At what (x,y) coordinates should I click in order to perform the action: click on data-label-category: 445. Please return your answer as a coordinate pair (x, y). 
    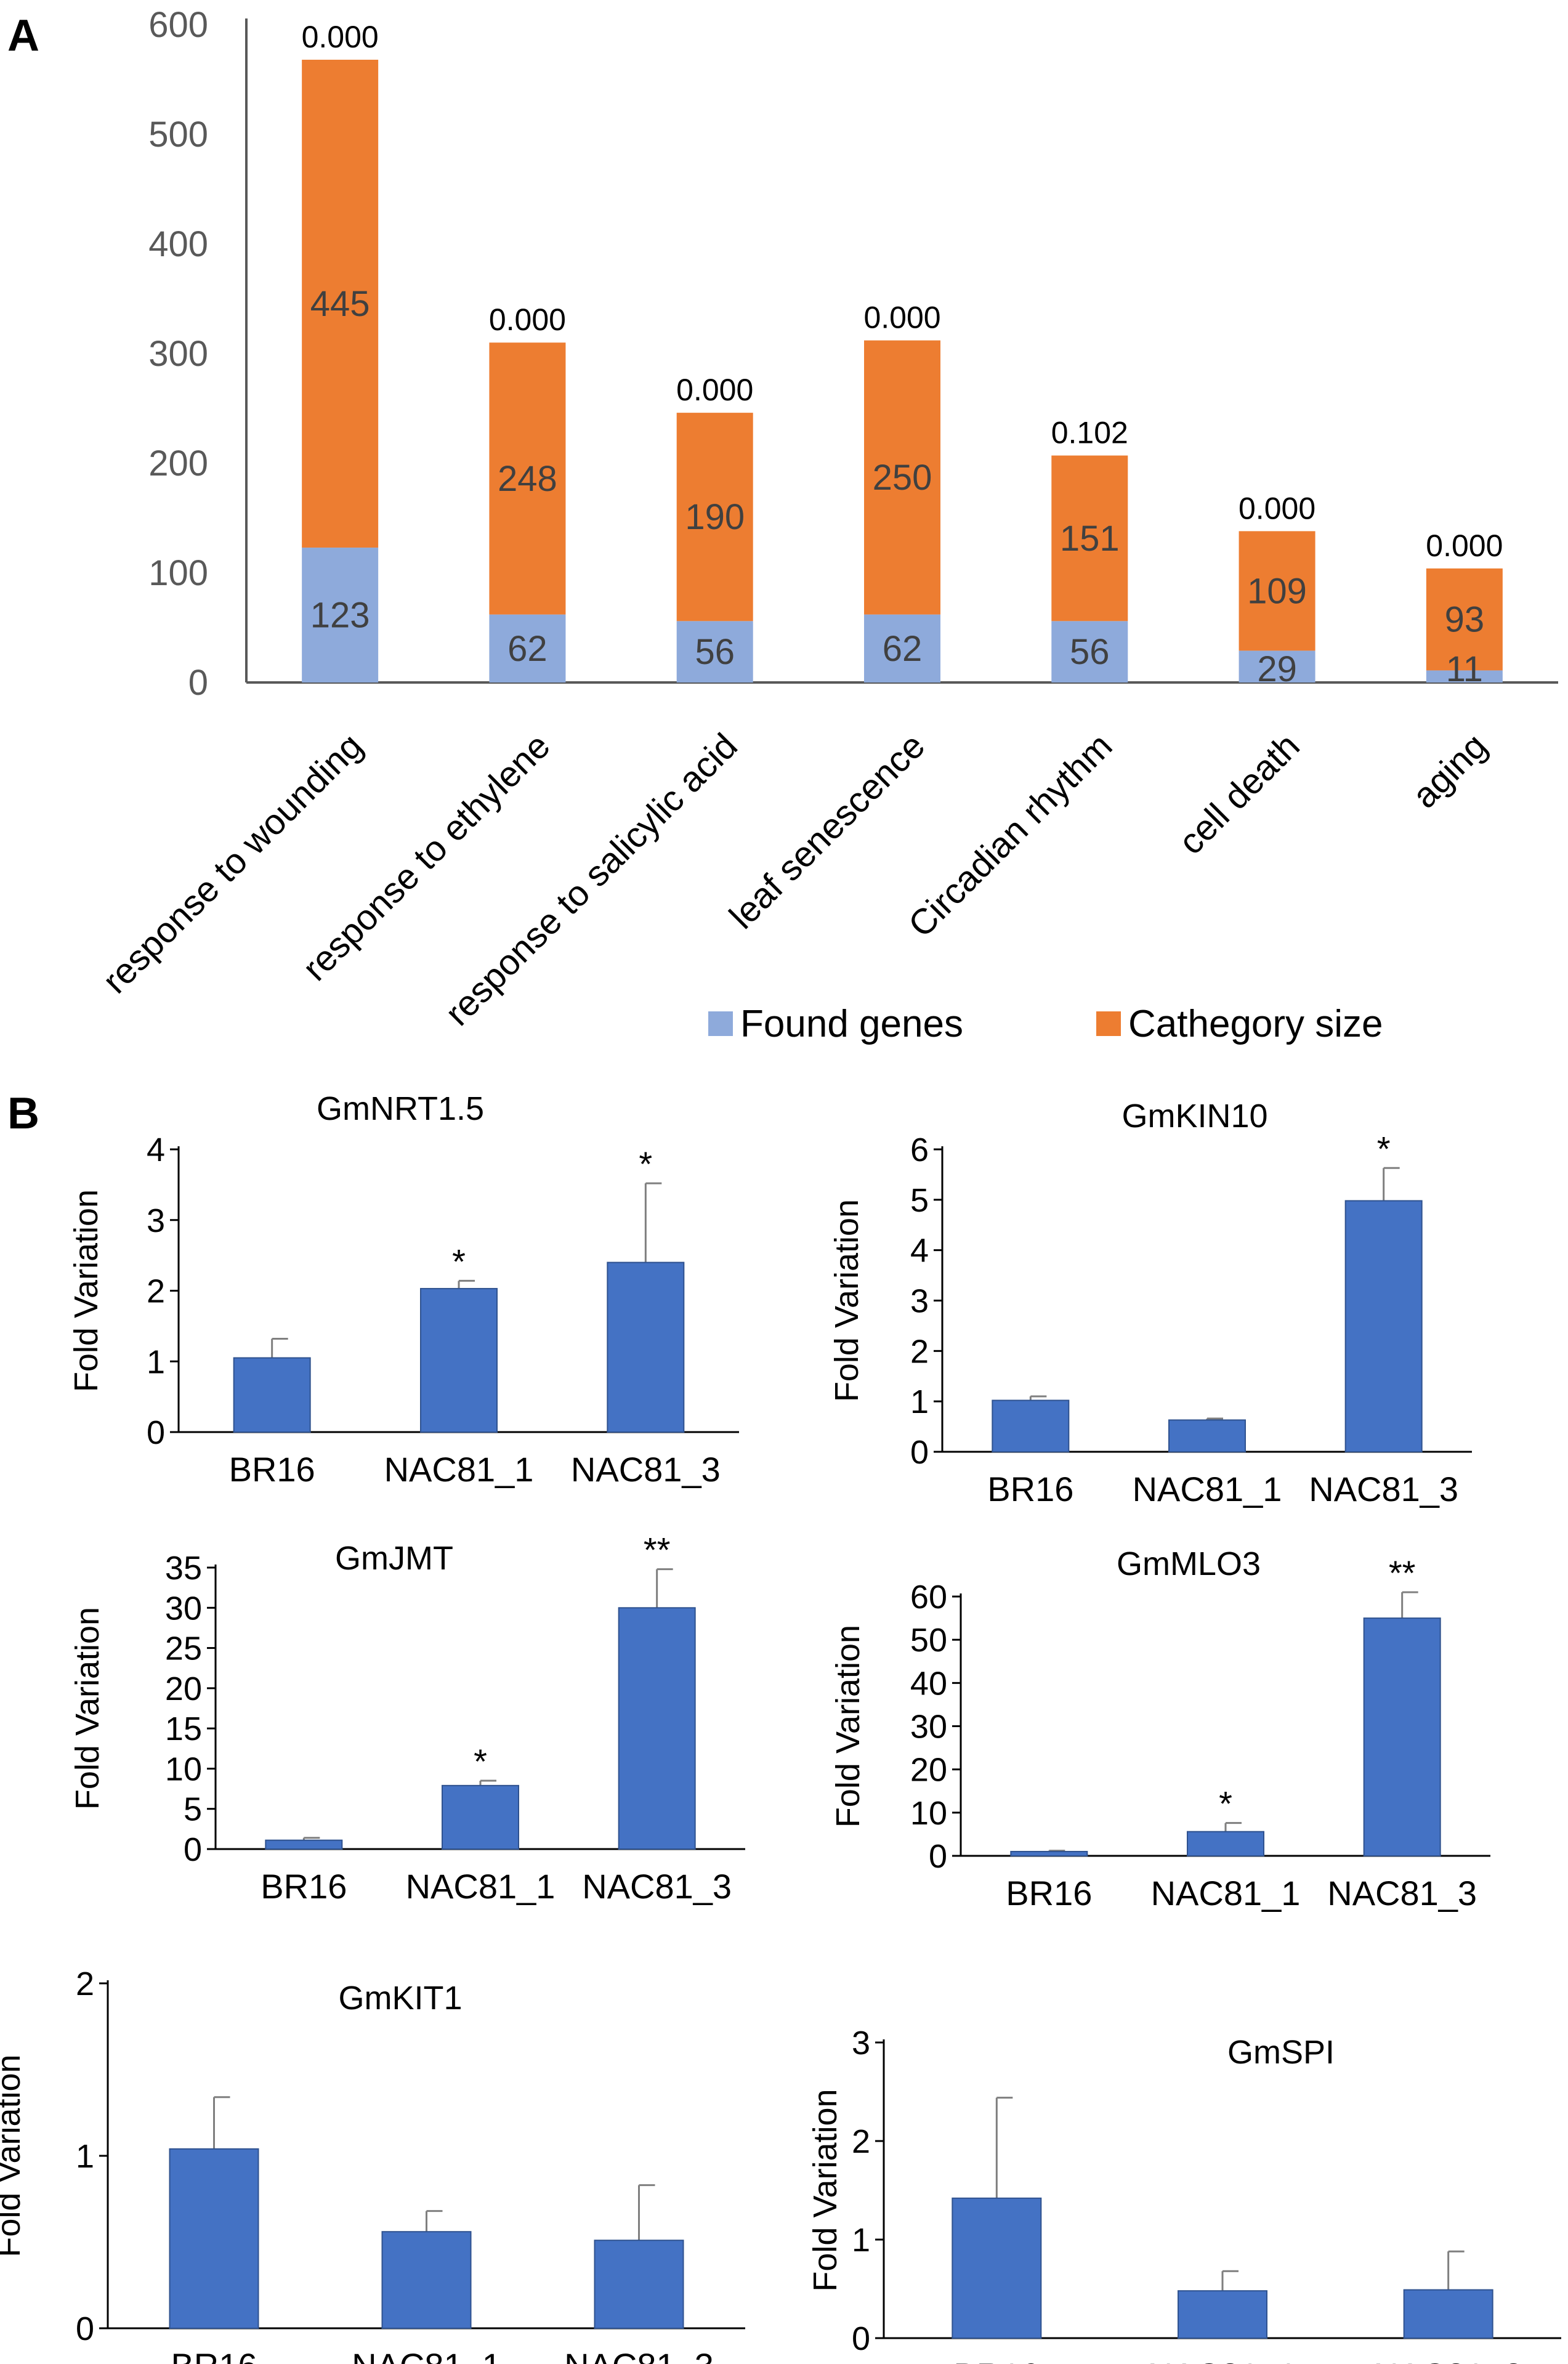
    Looking at the image, I should click on (340, 304).